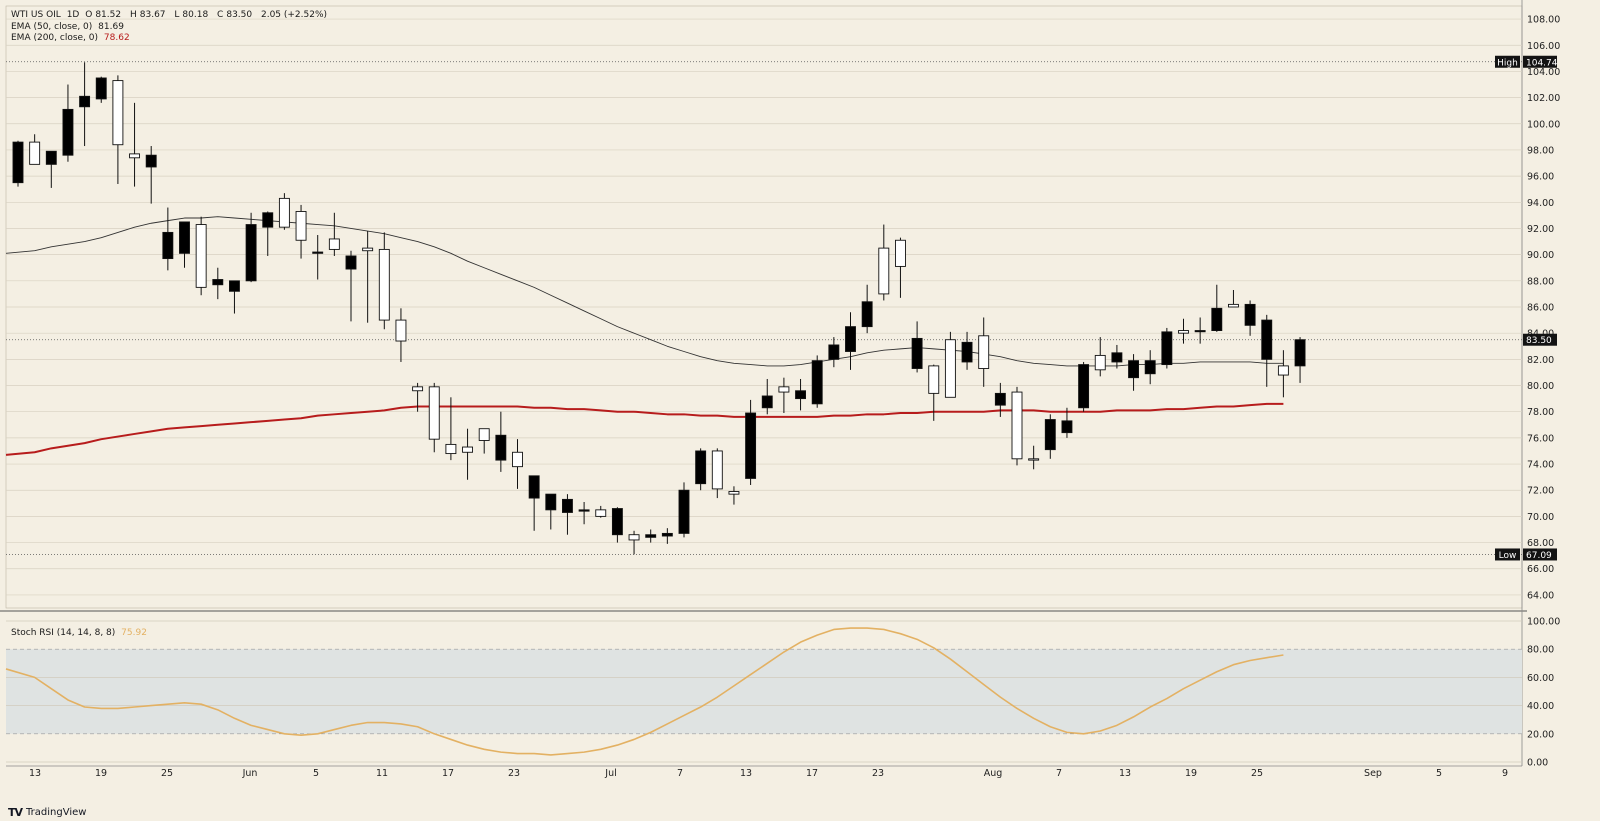 This screenshot has width=1600, height=821. Describe the element at coordinates (812, 773) in the screenshot. I see `time-tick-label: 17` at that location.